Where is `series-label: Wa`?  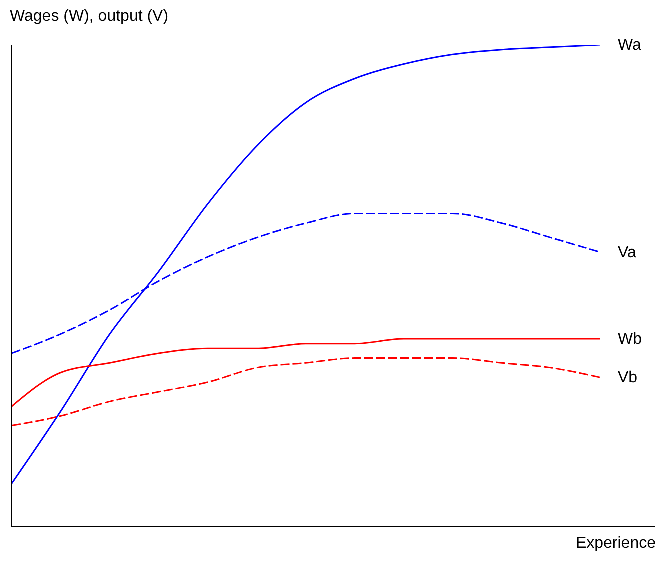 series-label: Wa is located at coordinates (630, 45).